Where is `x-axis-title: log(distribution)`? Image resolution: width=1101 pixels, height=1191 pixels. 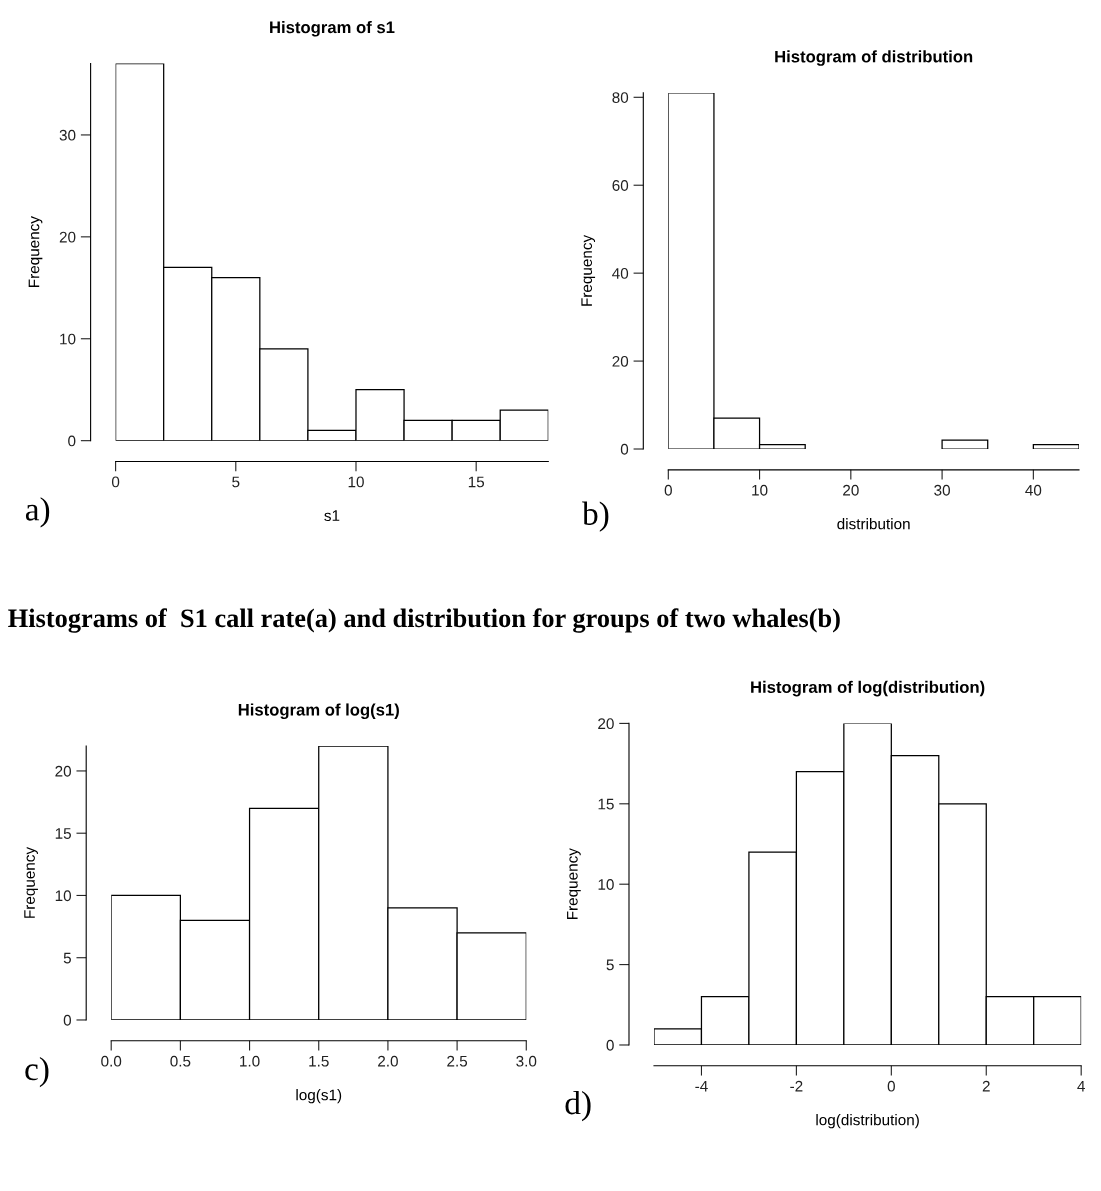 x-axis-title: log(distribution) is located at coordinates (867, 1121).